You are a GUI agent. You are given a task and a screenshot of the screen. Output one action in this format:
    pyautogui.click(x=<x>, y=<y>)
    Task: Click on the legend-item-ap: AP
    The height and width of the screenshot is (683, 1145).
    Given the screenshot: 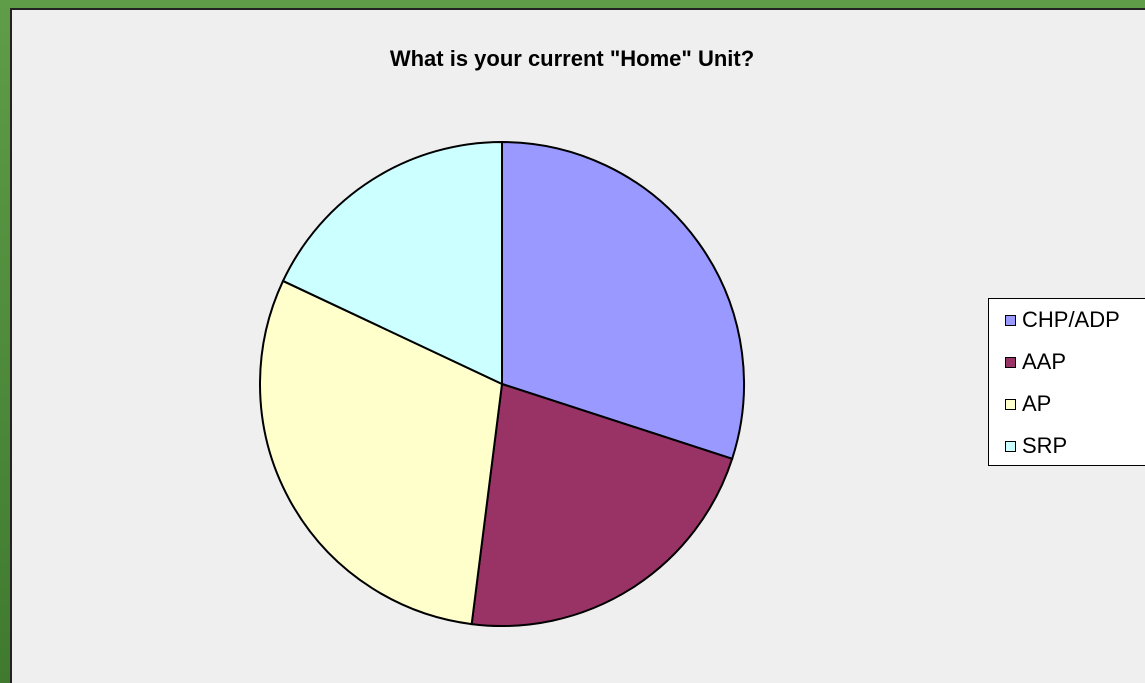 What is the action you would take?
    pyautogui.click(x=1028, y=404)
    